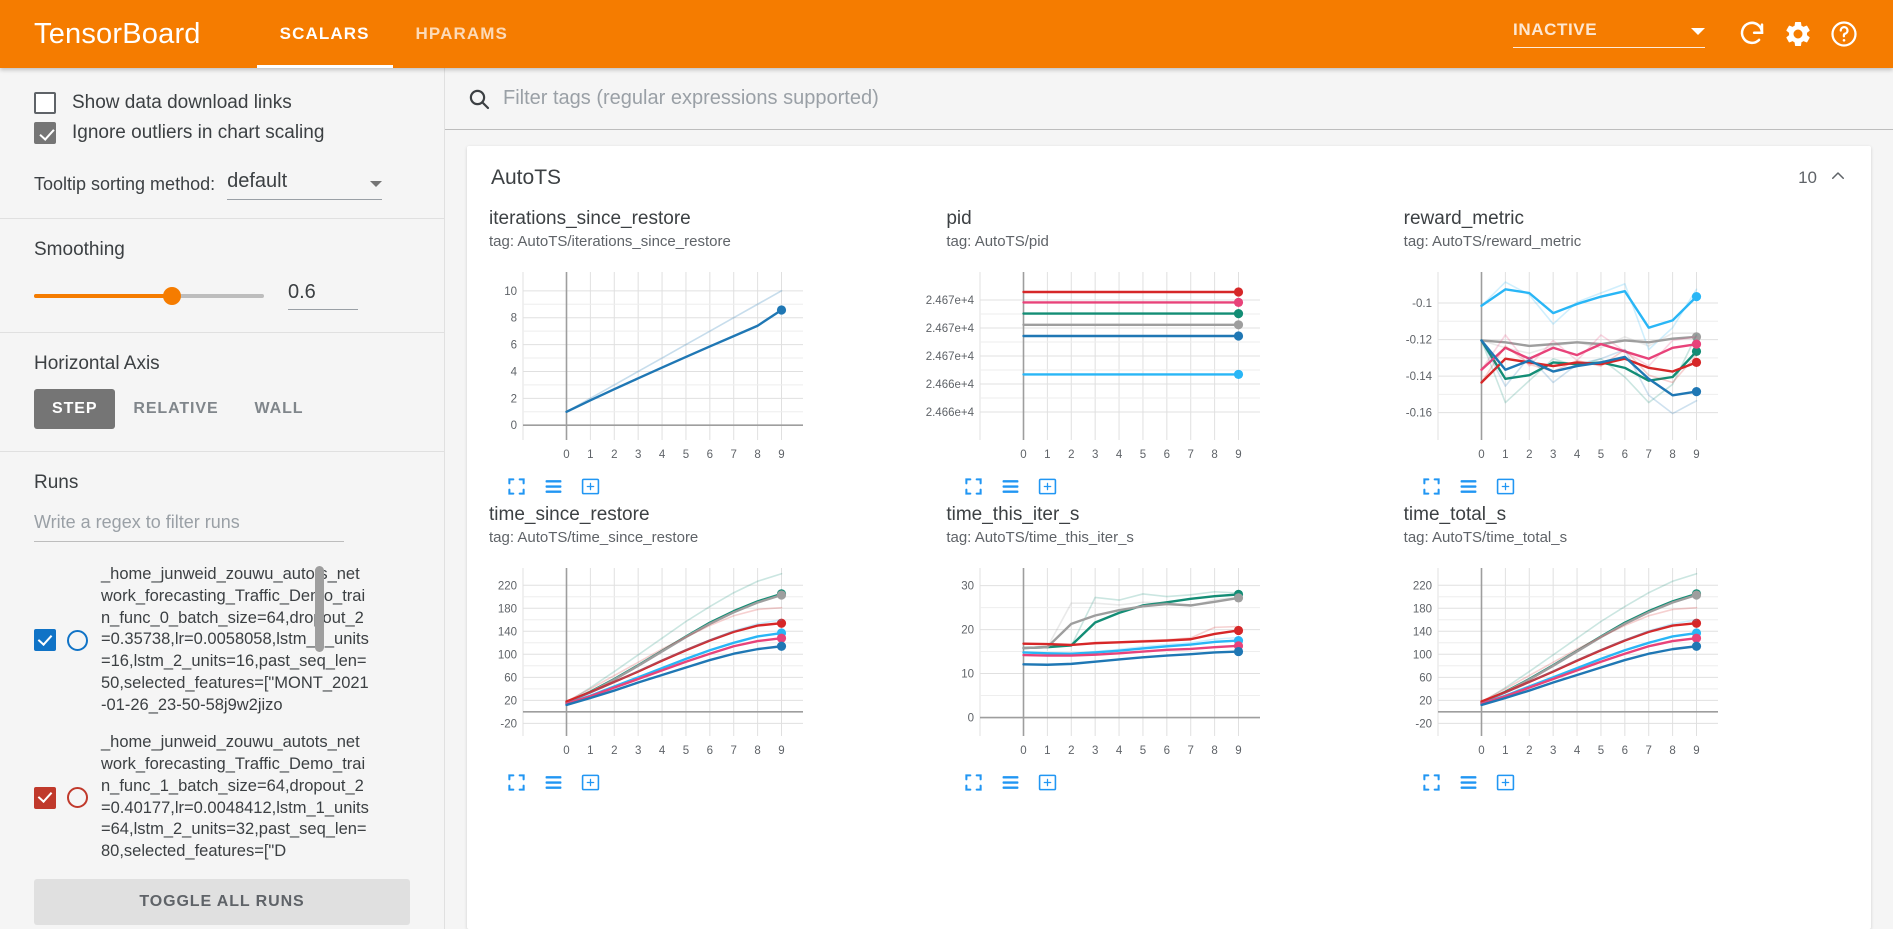 The height and width of the screenshot is (929, 1893). I want to click on ignore-outliers-label: Ignore outliers in chart scaling, so click(198, 132).